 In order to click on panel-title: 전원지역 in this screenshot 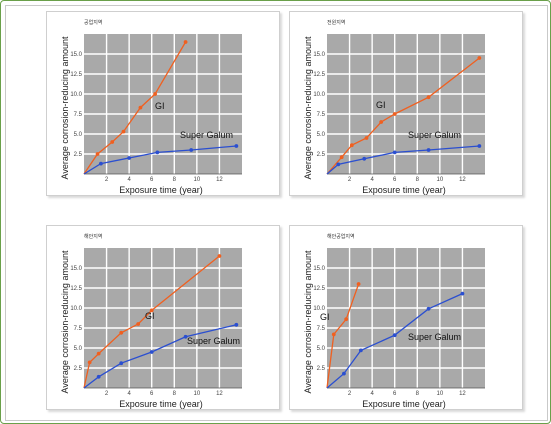, I will do `click(336, 22)`.